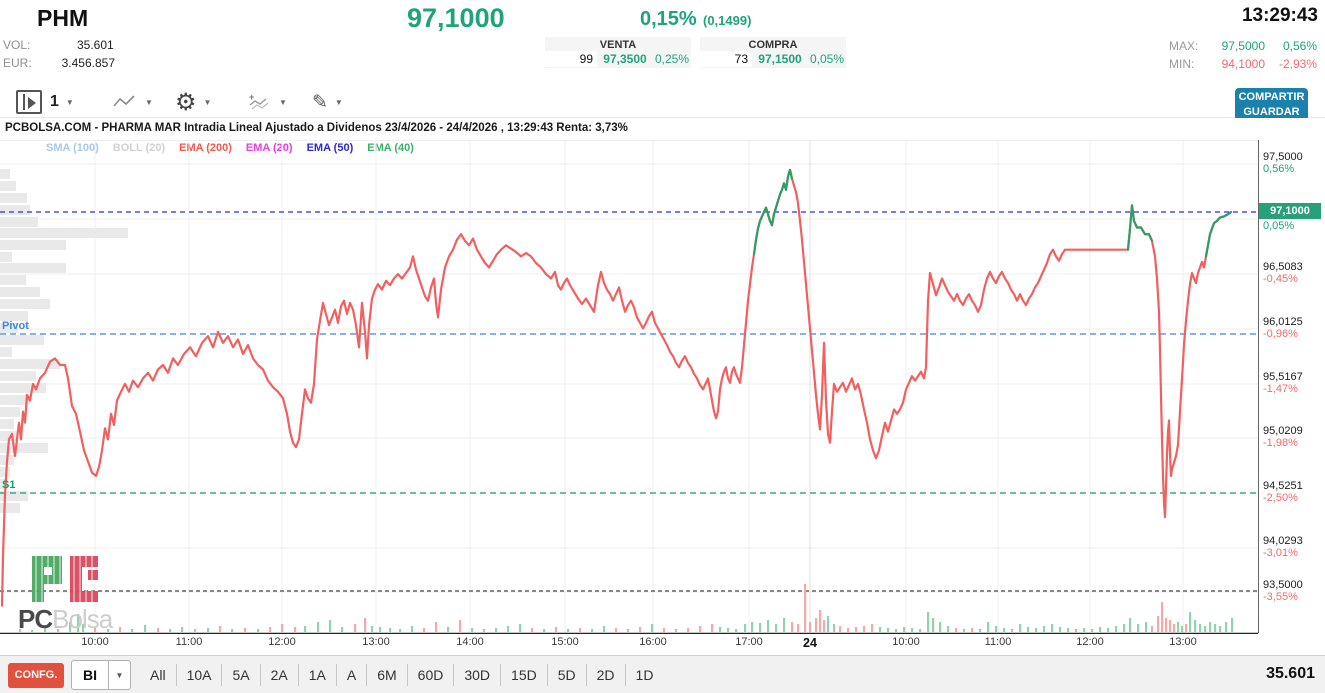  Describe the element at coordinates (29, 102) in the screenshot. I see `panel-toggle-icon` at that location.